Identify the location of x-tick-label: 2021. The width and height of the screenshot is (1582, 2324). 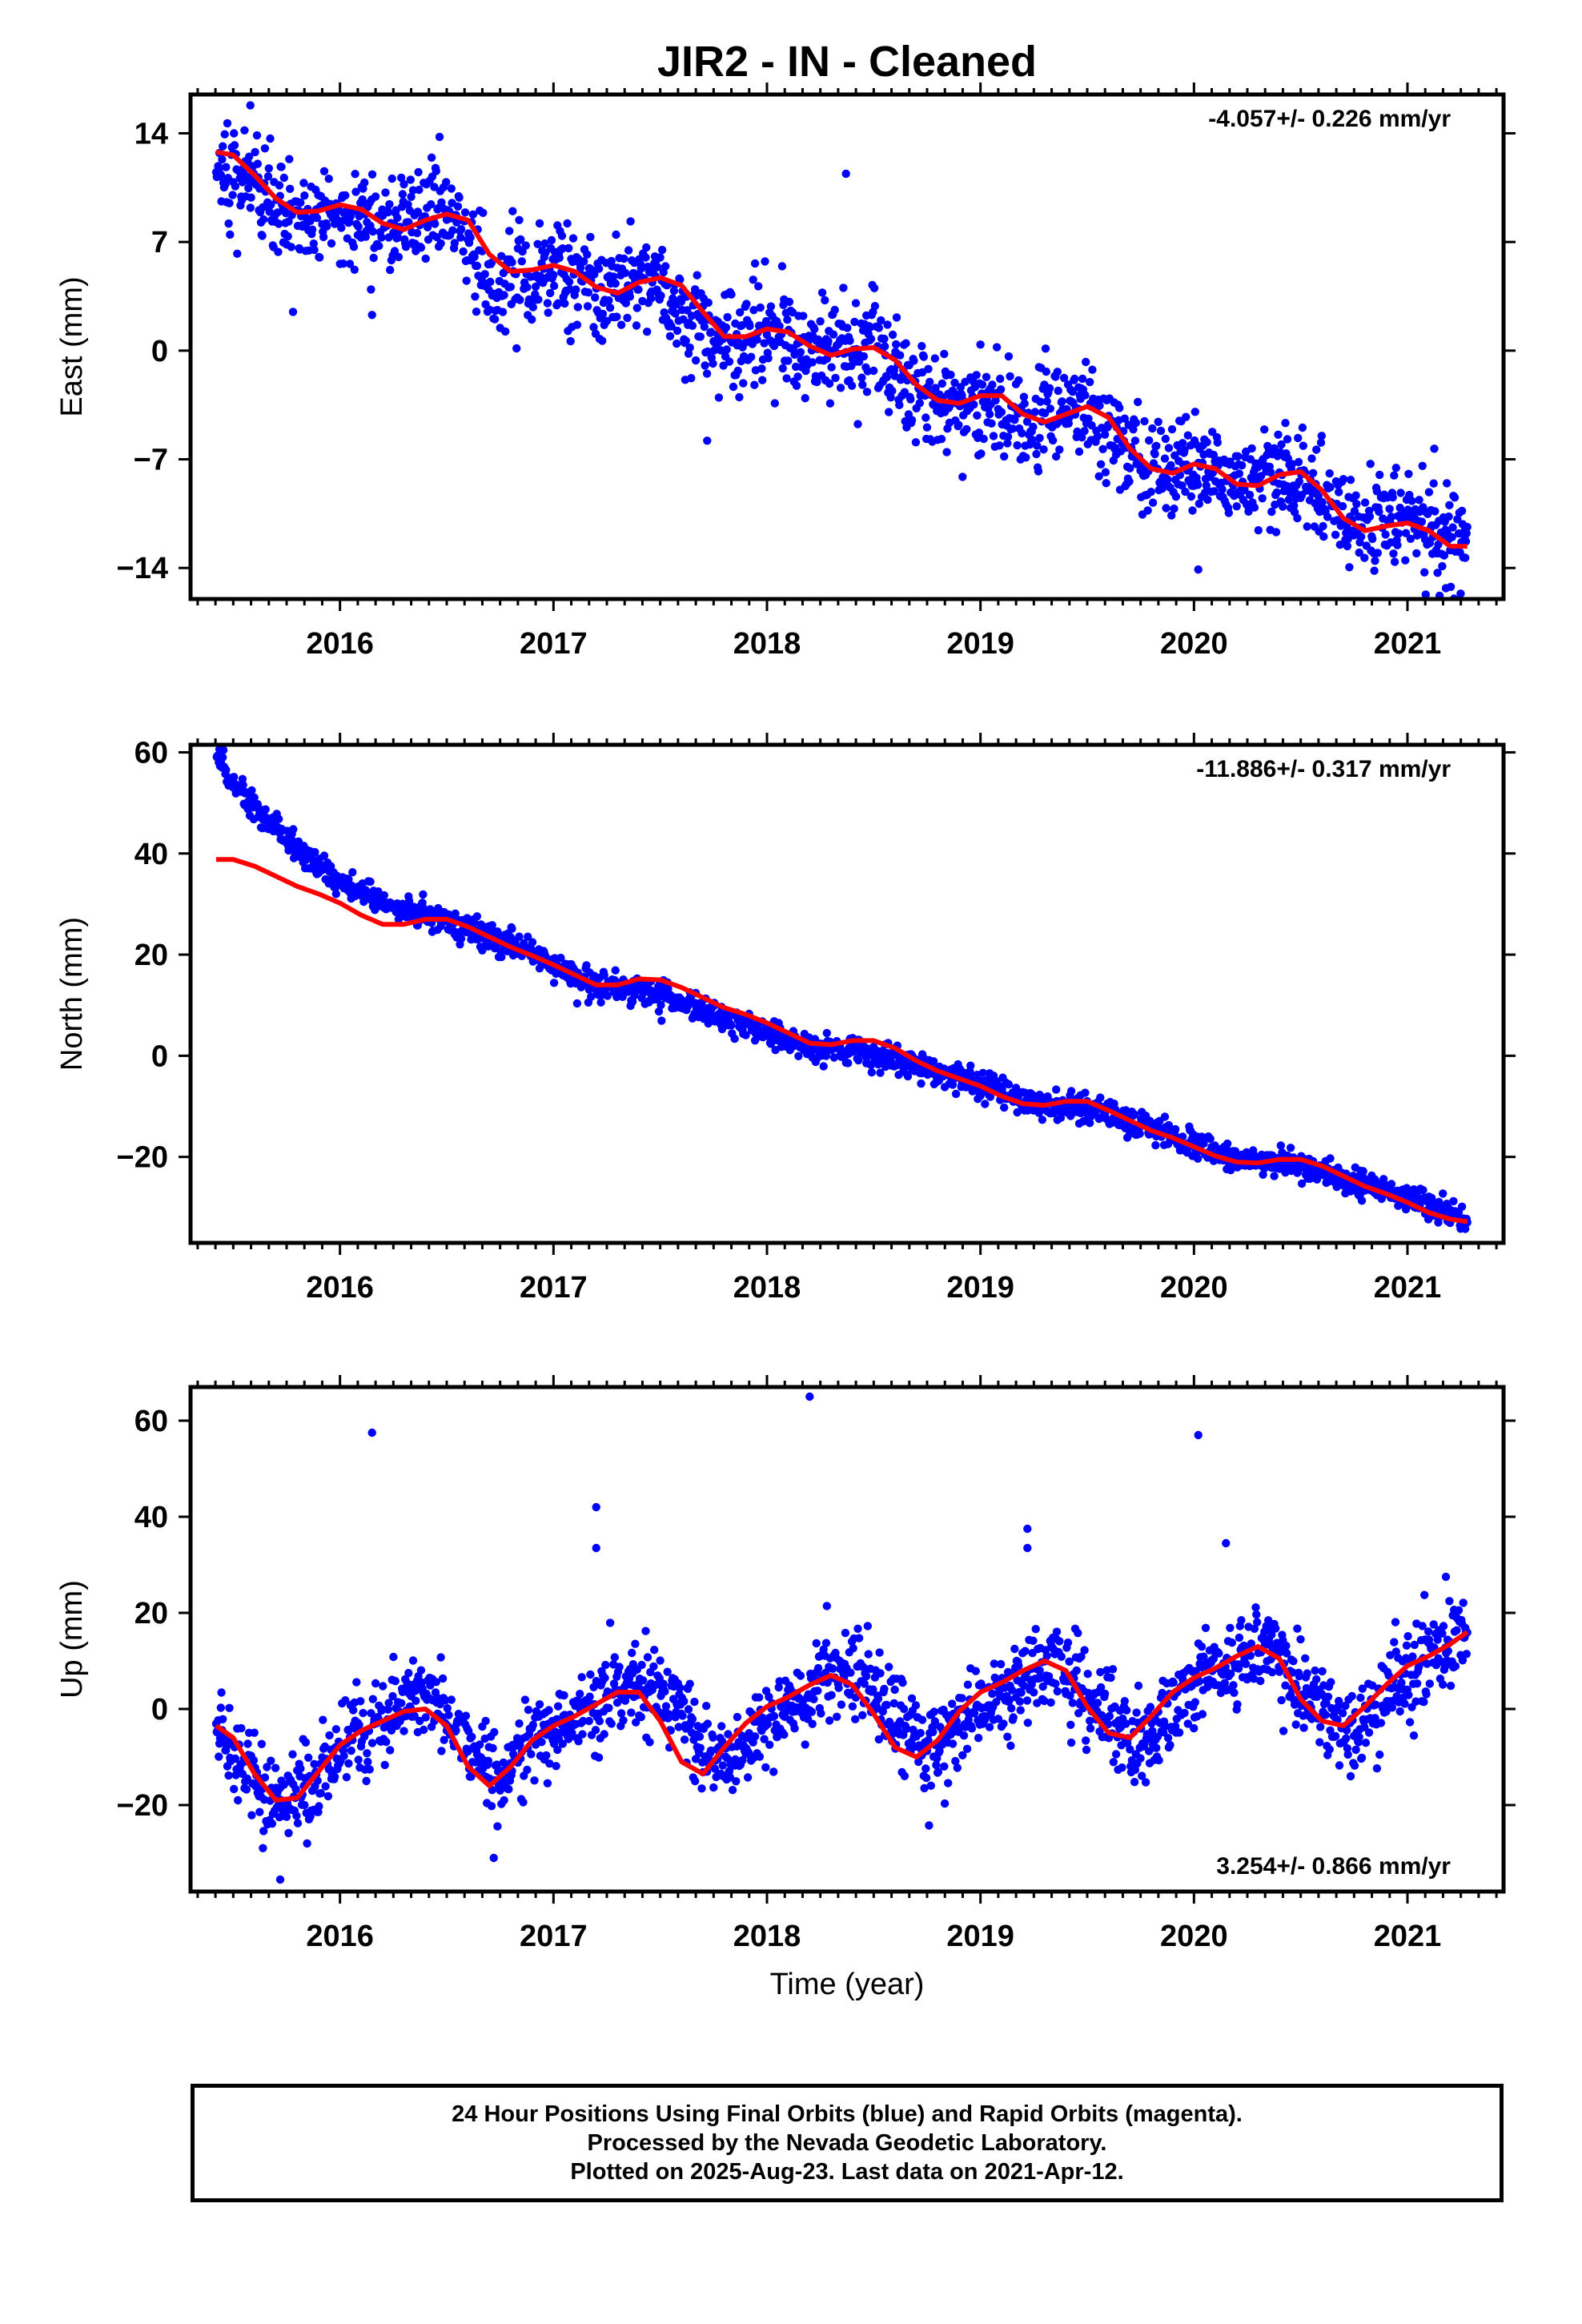
(1408, 644).